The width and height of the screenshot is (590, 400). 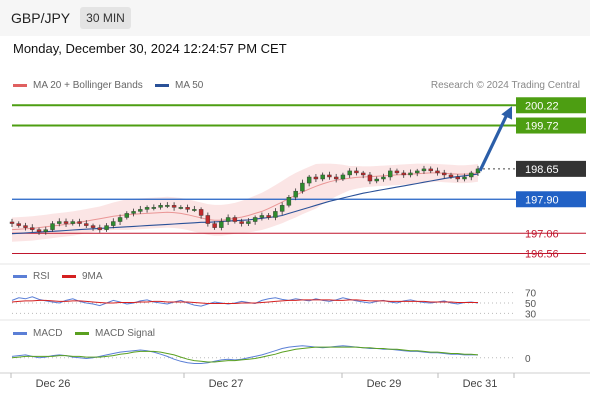 What do you see at coordinates (295, 18) in the screenshot?
I see `chart-header: GBP/JPY 30 MIN` at bounding box center [295, 18].